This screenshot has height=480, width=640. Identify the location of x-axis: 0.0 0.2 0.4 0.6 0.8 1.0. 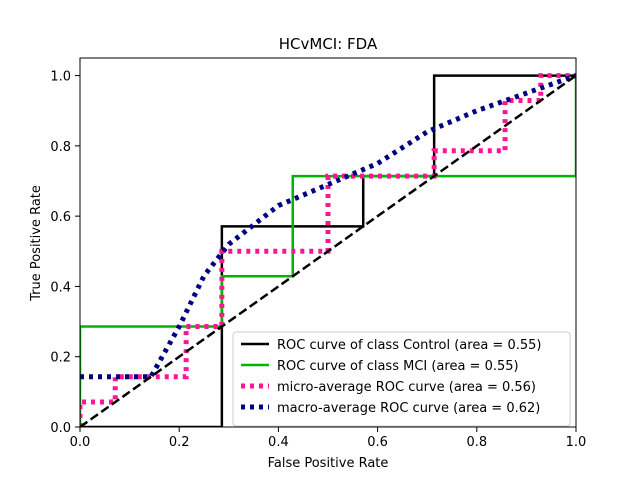
(328, 438).